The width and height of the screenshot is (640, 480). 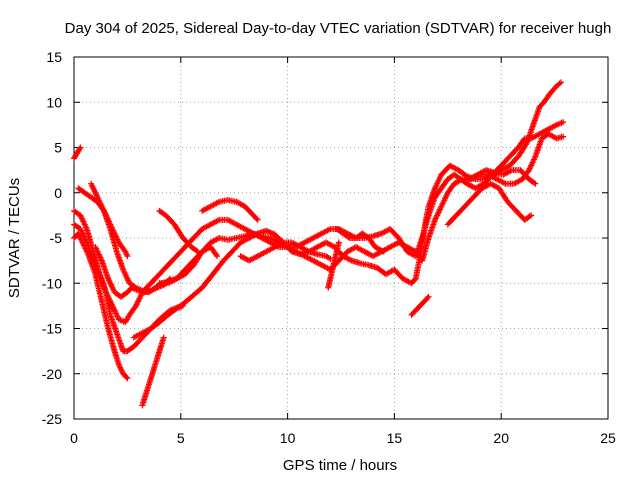 I want to click on x-tick-label: 10, so click(x=288, y=438).